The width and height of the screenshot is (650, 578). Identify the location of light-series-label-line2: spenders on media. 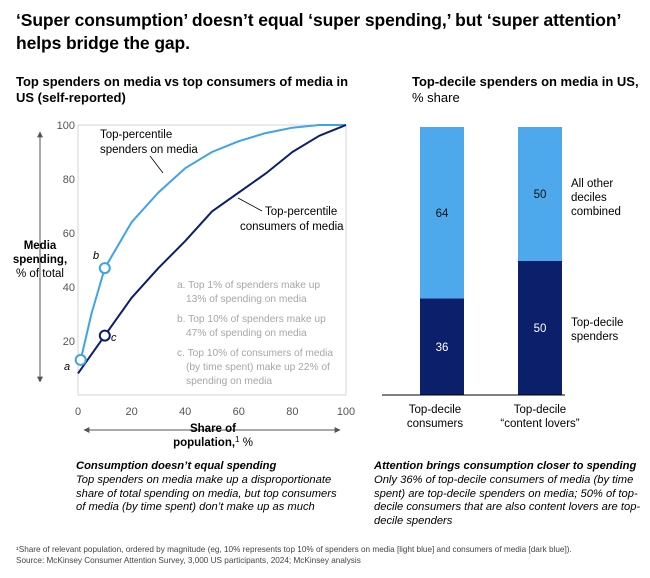
(149, 150).